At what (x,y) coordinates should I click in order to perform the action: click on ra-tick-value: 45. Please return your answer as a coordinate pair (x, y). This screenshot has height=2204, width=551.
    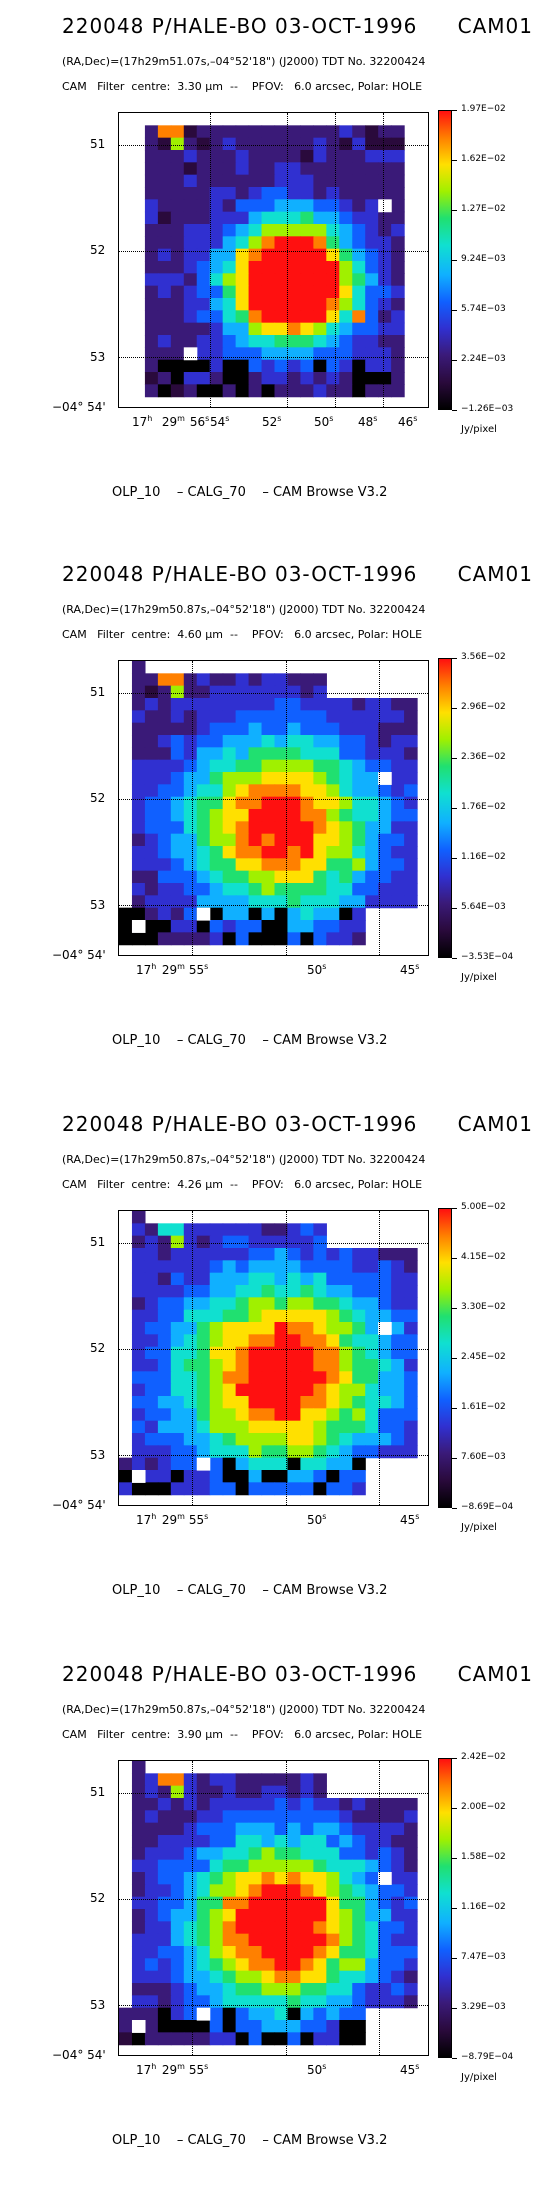
    Looking at the image, I should click on (408, 2070).